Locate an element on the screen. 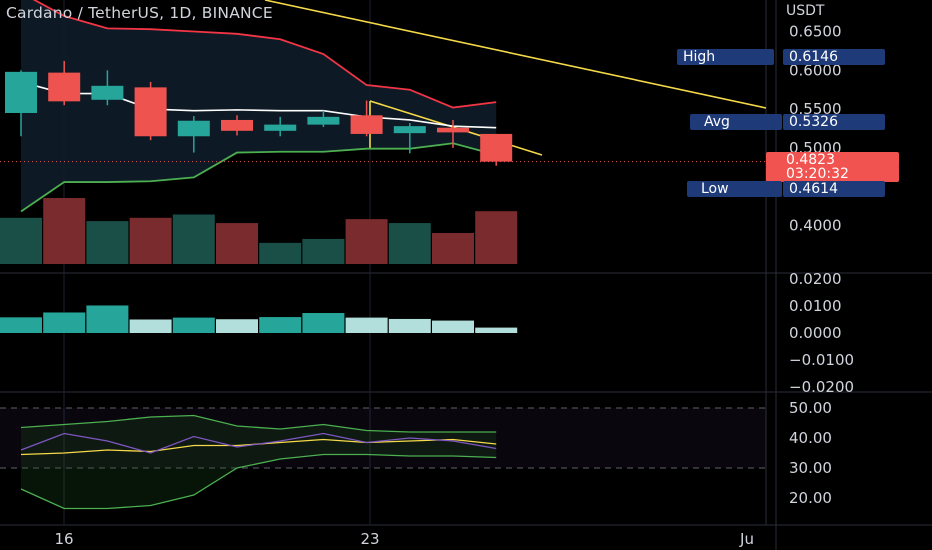  high-value: 0.6146 is located at coordinates (834, 57).